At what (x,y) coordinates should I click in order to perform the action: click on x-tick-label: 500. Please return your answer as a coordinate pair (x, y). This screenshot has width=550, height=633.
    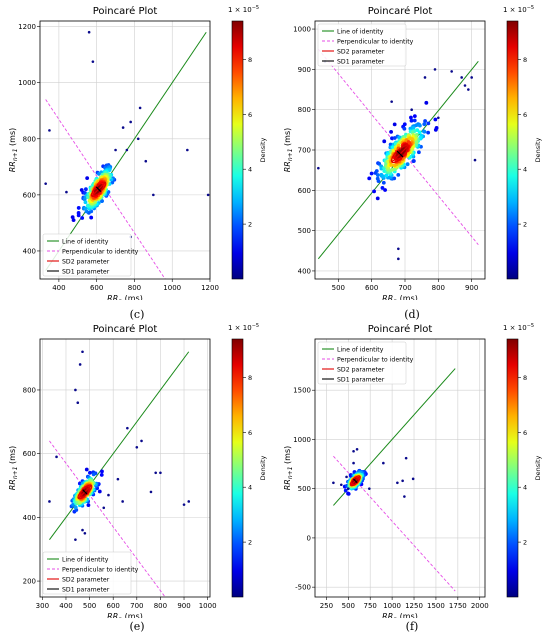
    Looking at the image, I should click on (338, 288).